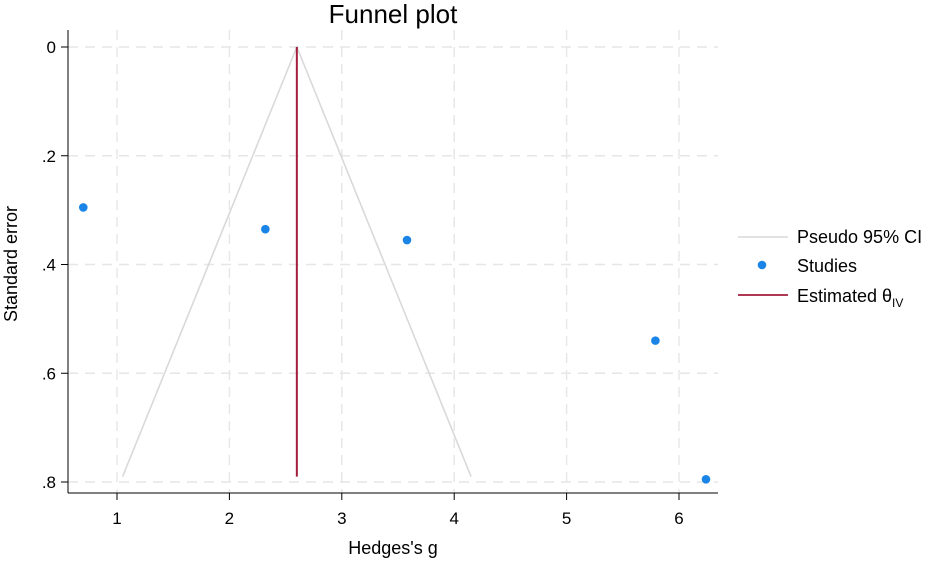  Describe the element at coordinates (566, 518) in the screenshot. I see `x-tick-label: 5` at that location.